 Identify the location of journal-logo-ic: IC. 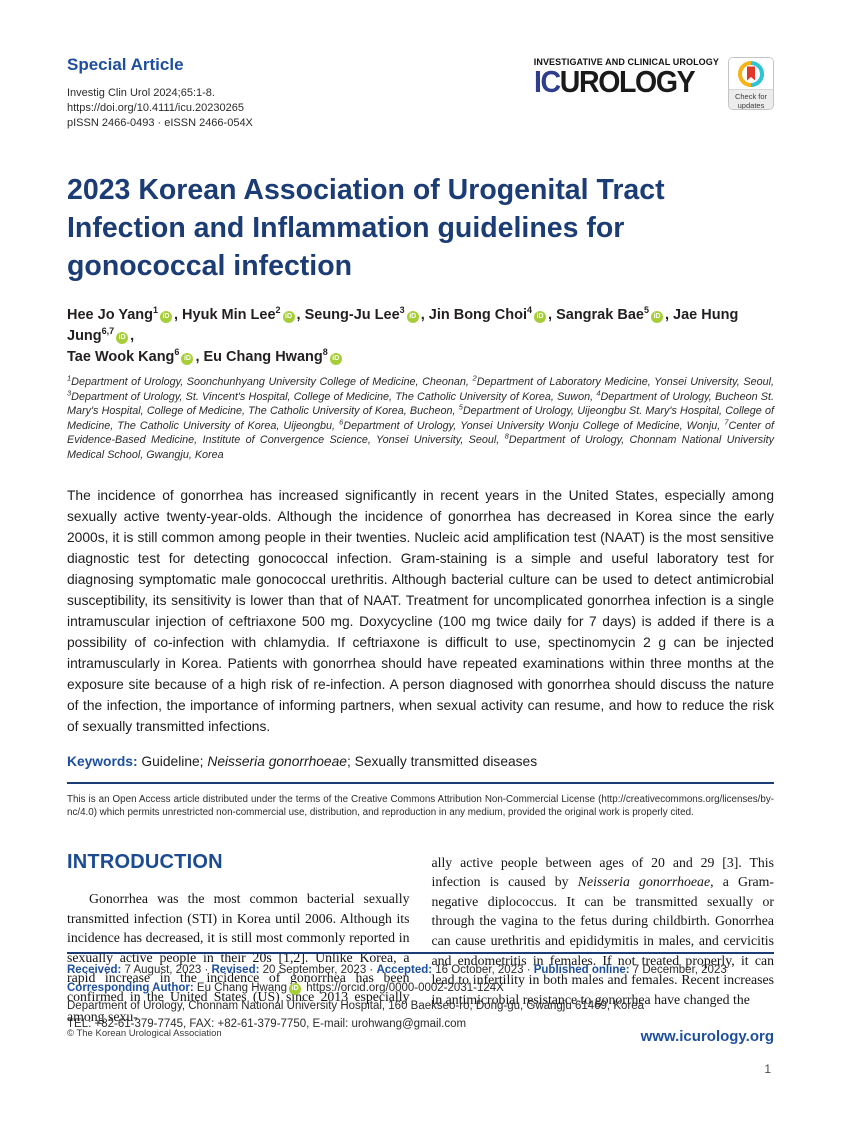
(547, 81).